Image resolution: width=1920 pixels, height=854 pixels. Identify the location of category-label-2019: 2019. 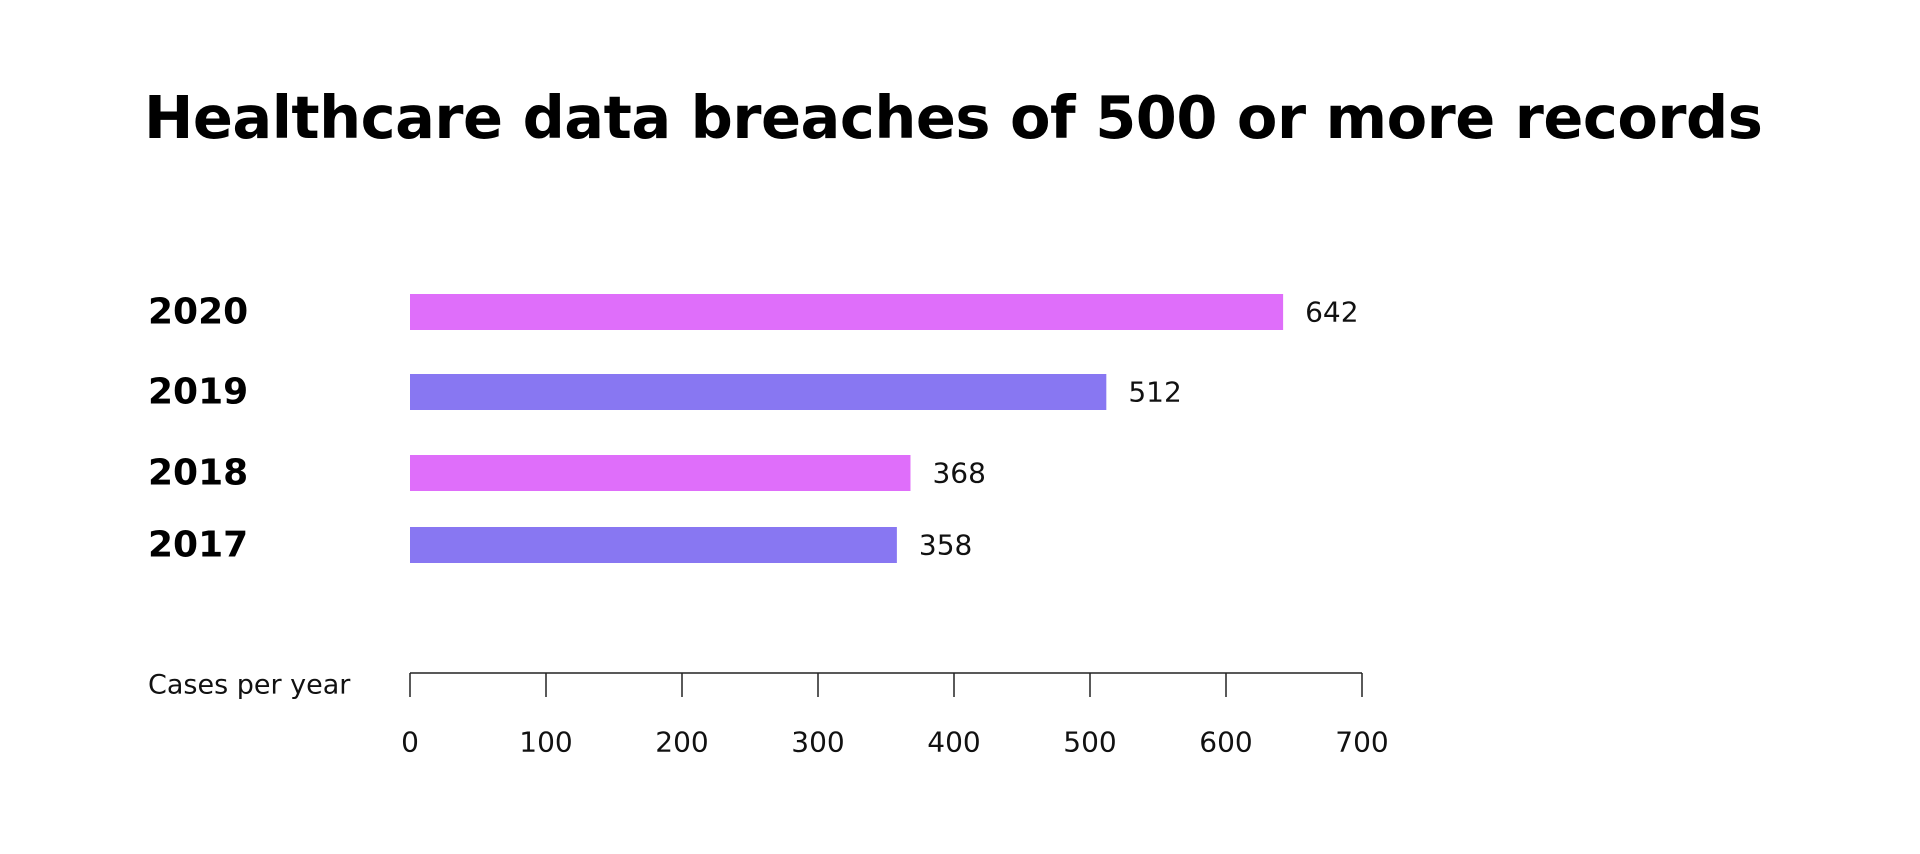
(198, 392).